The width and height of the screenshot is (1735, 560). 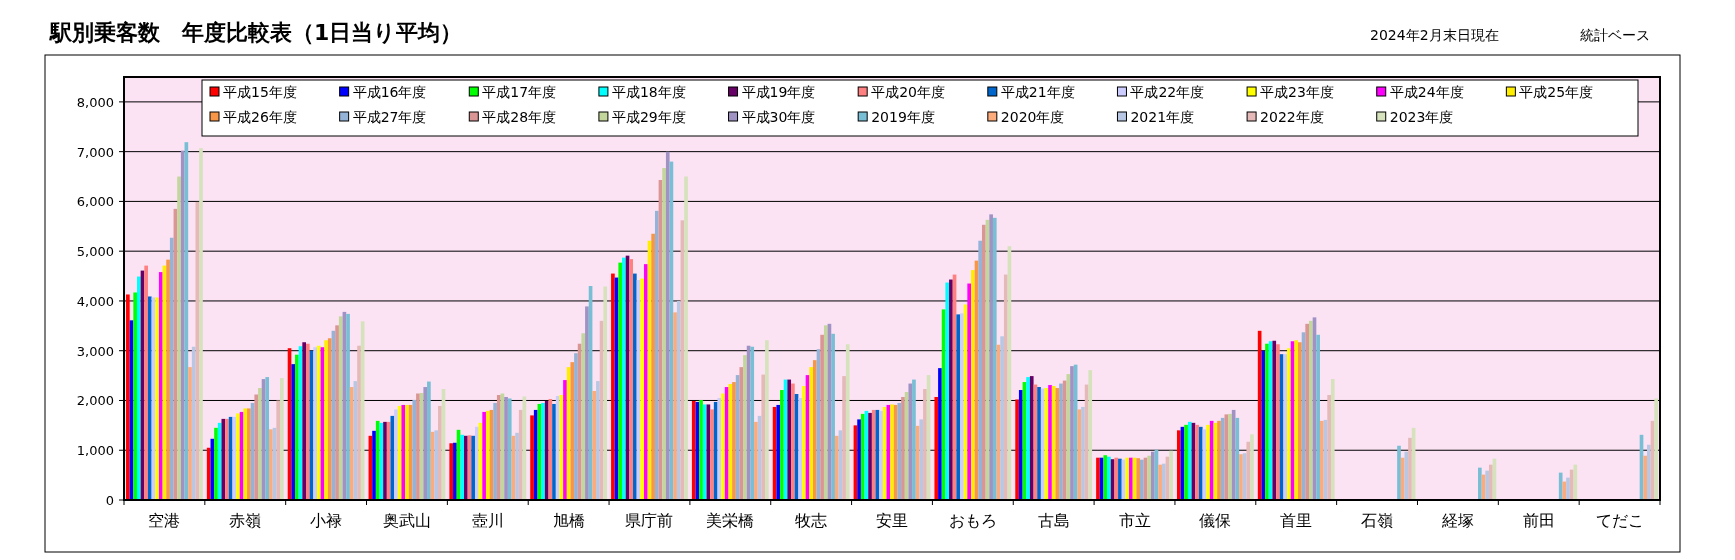 I want to click on y-tick-label: 3,000, so click(x=95, y=351).